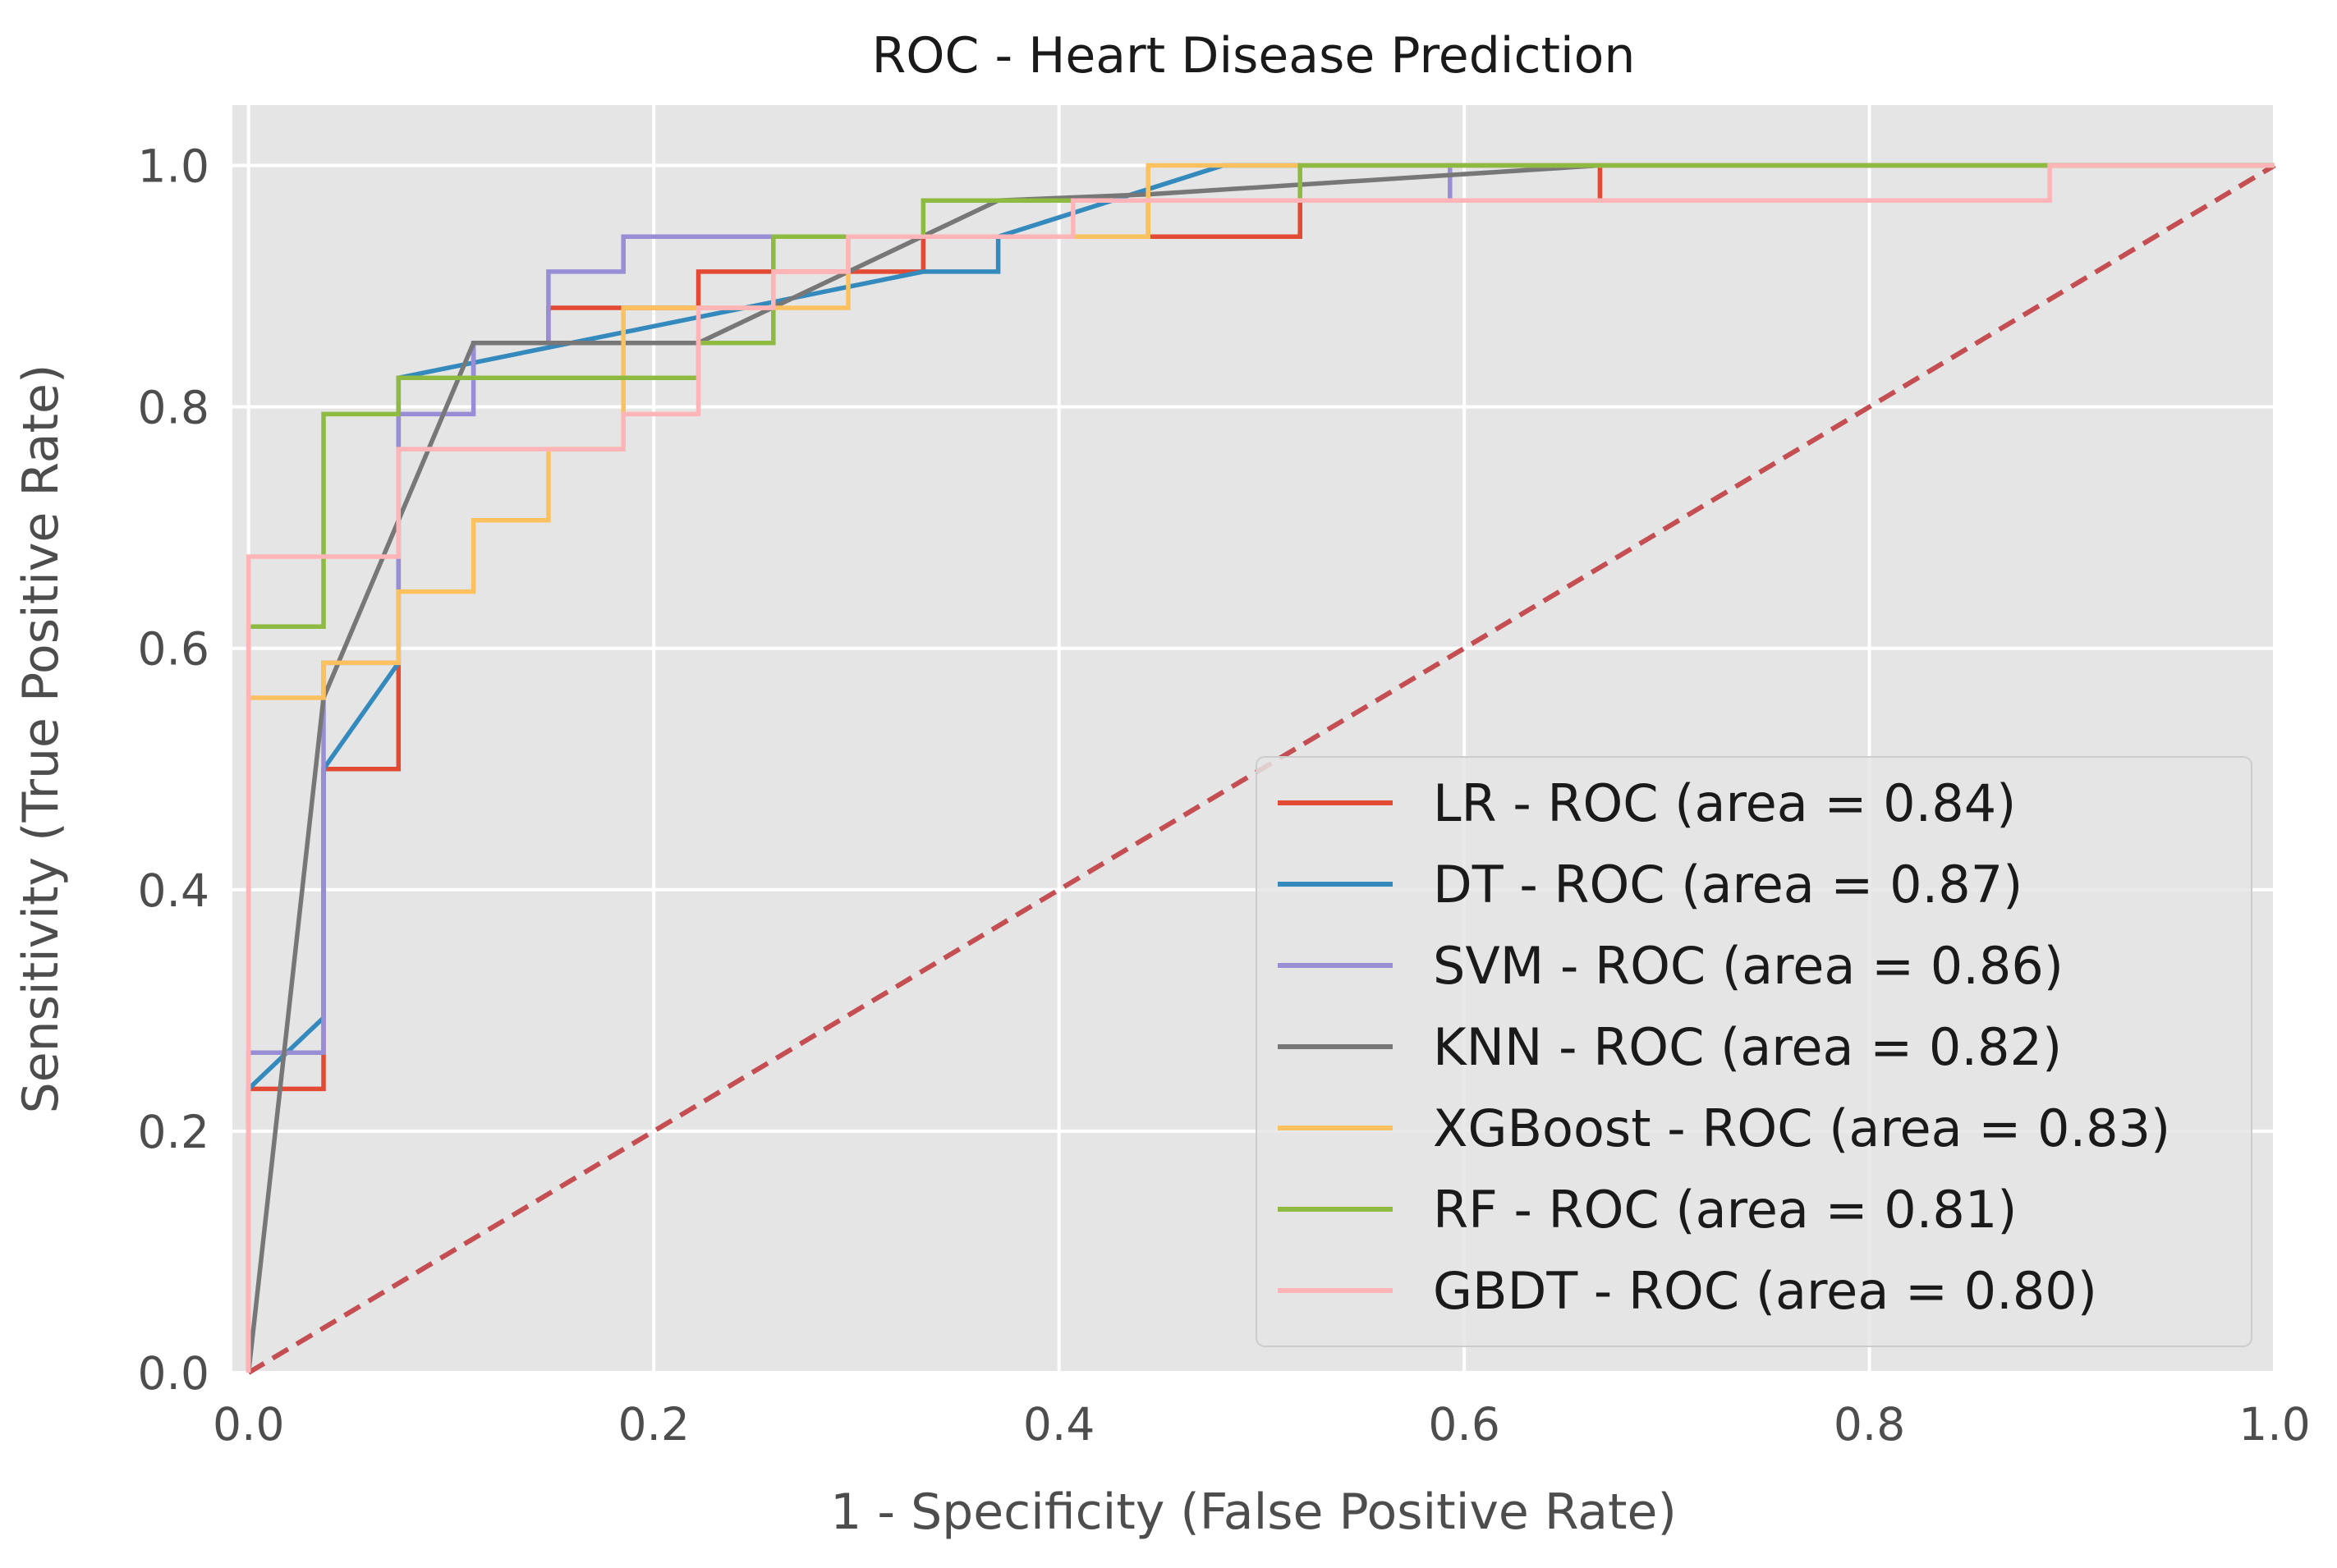 Image resolution: width=2337 pixels, height=1568 pixels. Describe the element at coordinates (41, 739) in the screenshot. I see `y-axis-label: Sensitivity (True Positive Rate)` at that location.